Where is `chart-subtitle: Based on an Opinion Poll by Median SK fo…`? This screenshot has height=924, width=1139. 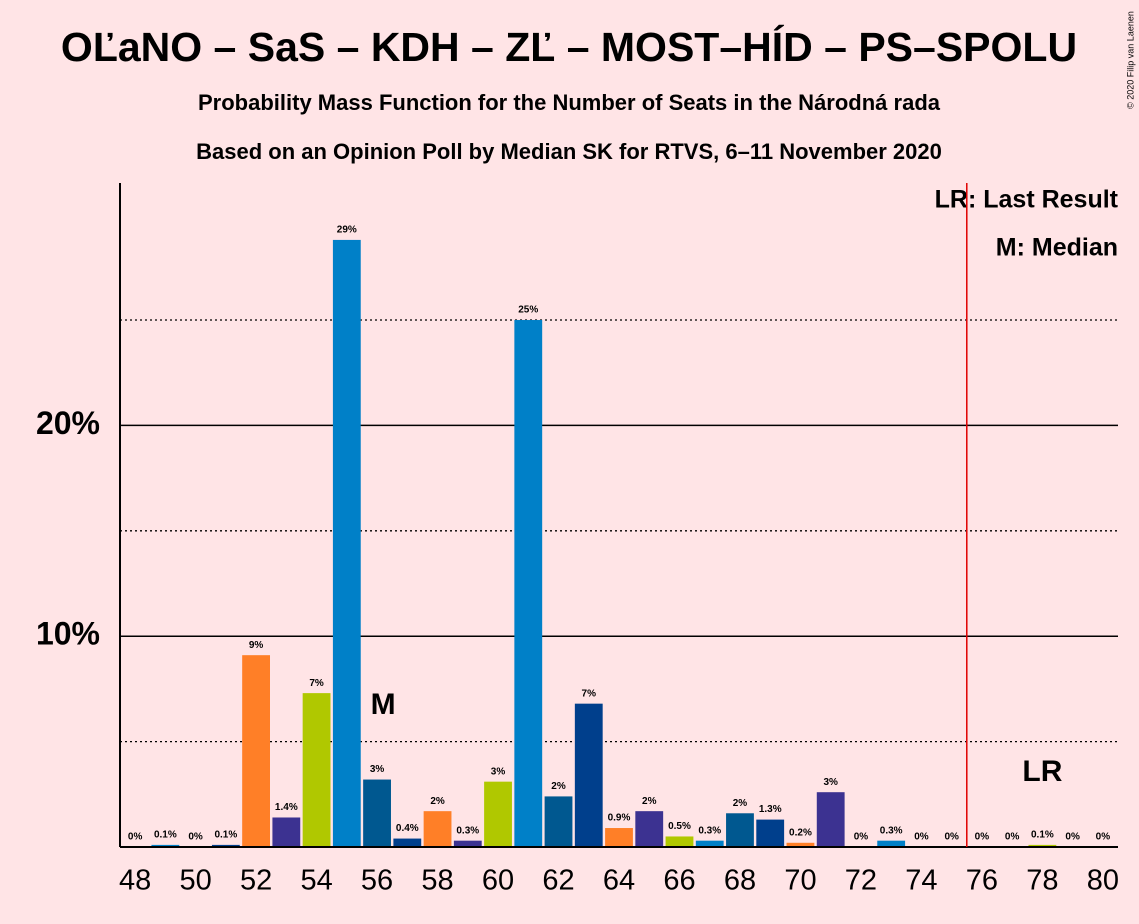 chart-subtitle: Based on an Opinion Poll by Median SK fo… is located at coordinates (569, 151).